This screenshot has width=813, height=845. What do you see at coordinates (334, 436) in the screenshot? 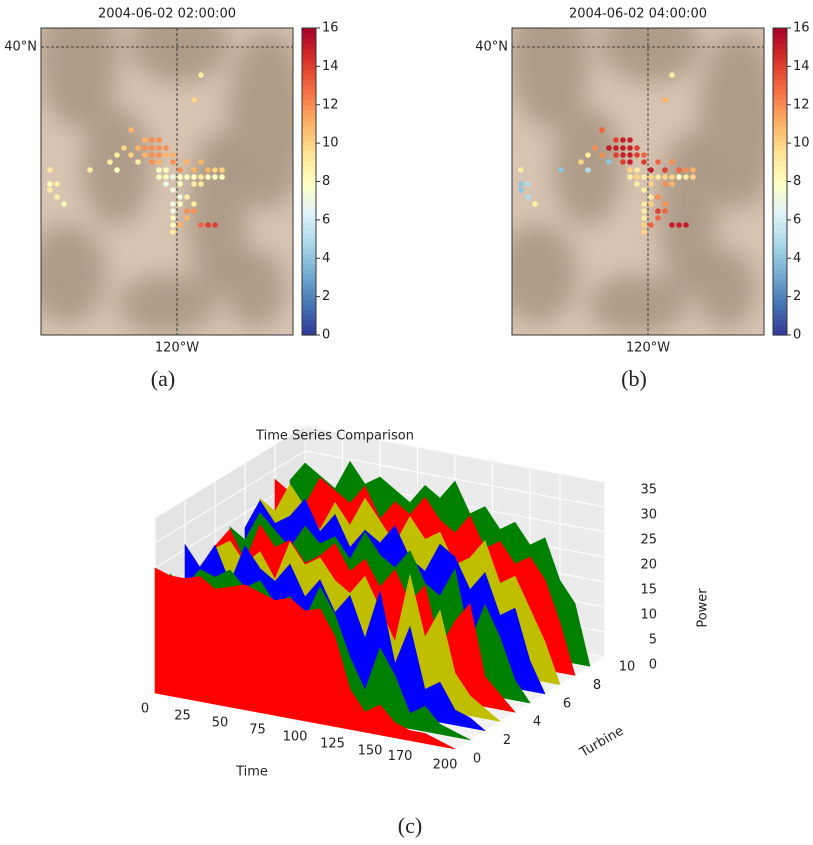
I see `chart-title: Time Series Comparison` at bounding box center [334, 436].